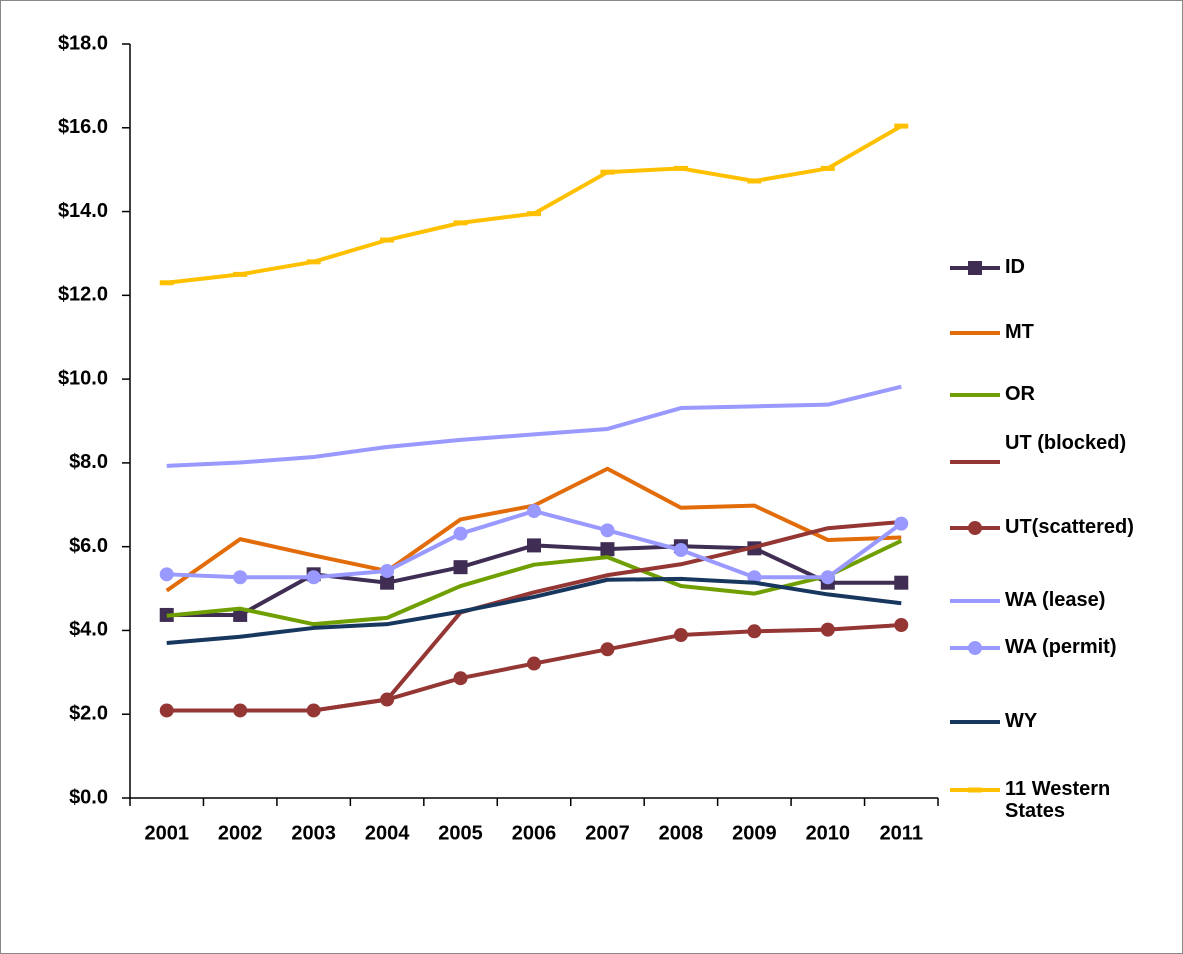 The height and width of the screenshot is (954, 1183). Describe the element at coordinates (83, 211) in the screenshot. I see `y-tick-label: $14.0` at that location.